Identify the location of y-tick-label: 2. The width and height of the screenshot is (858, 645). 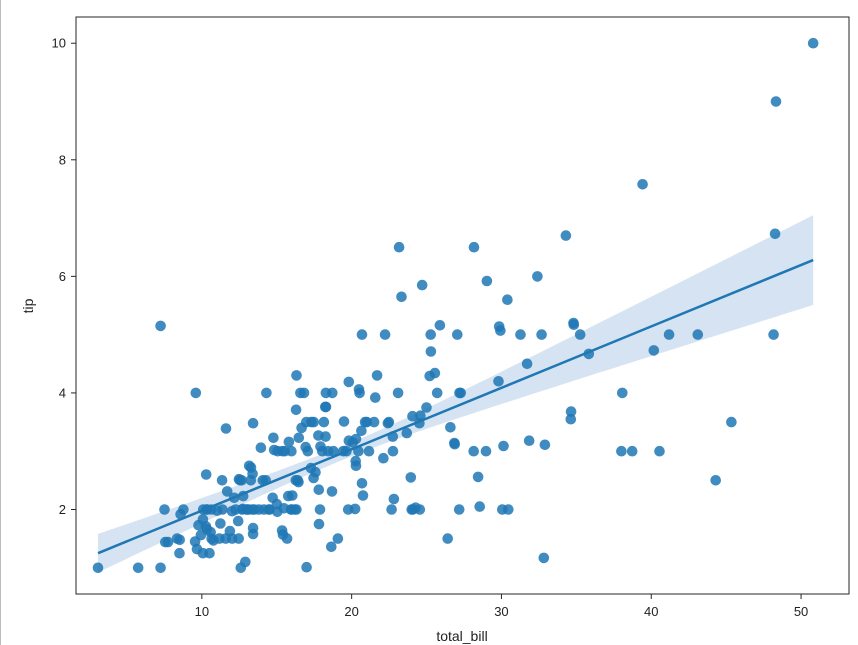
(62, 509).